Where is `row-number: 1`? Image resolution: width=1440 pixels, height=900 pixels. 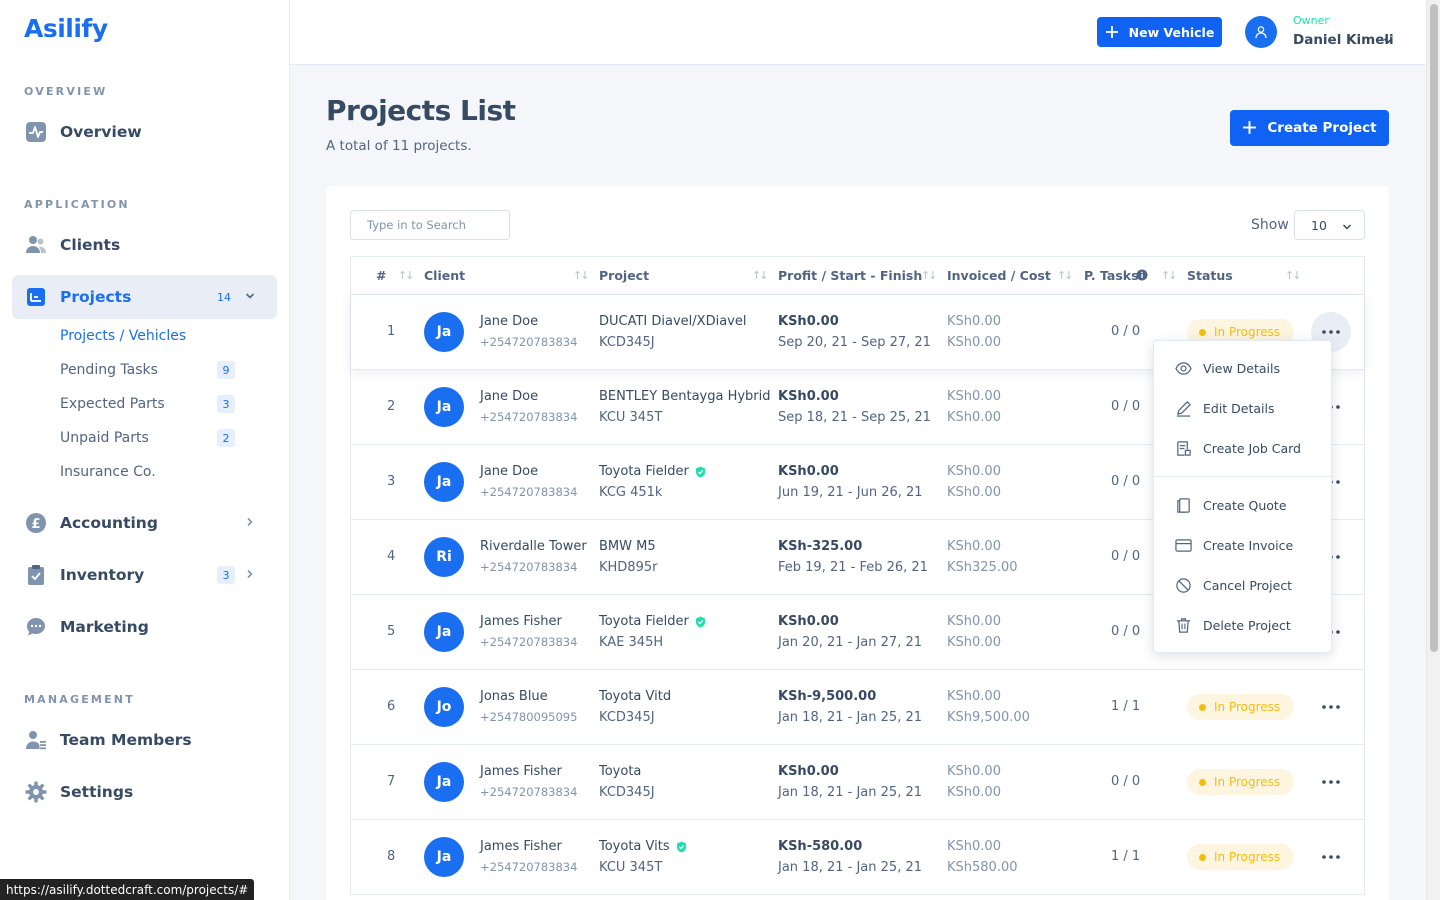 row-number: 1 is located at coordinates (391, 331).